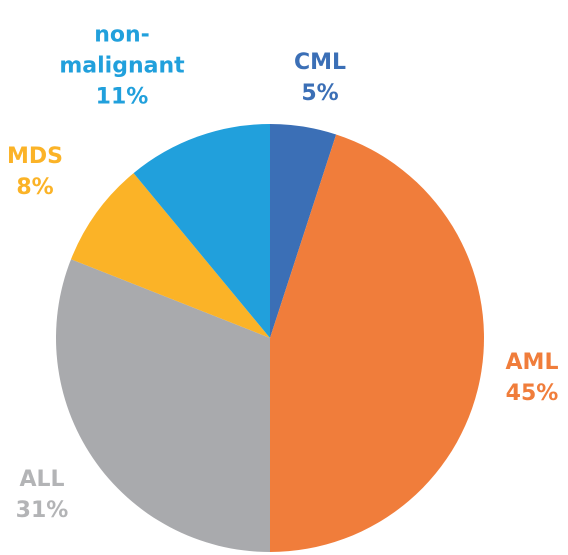  I want to click on category-label: MDS, so click(35, 156).